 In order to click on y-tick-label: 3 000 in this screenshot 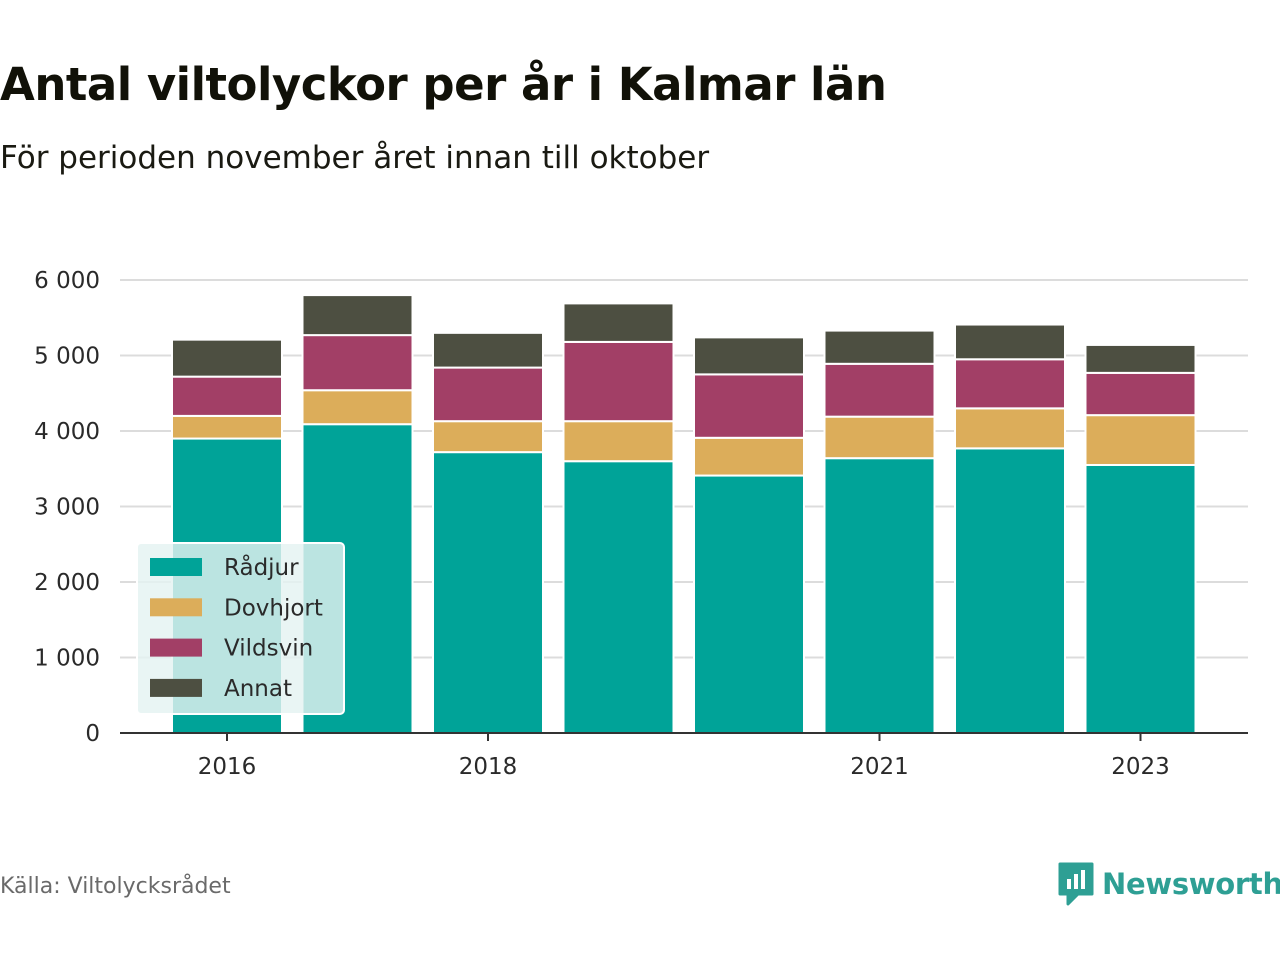, I will do `click(67, 508)`.